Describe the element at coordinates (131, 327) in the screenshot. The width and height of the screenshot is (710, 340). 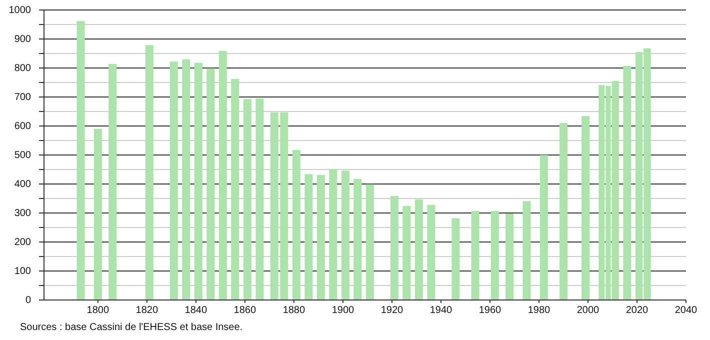
I see `source-note: Sources : base Cassini de l'EHESS et base Insee.` at that location.